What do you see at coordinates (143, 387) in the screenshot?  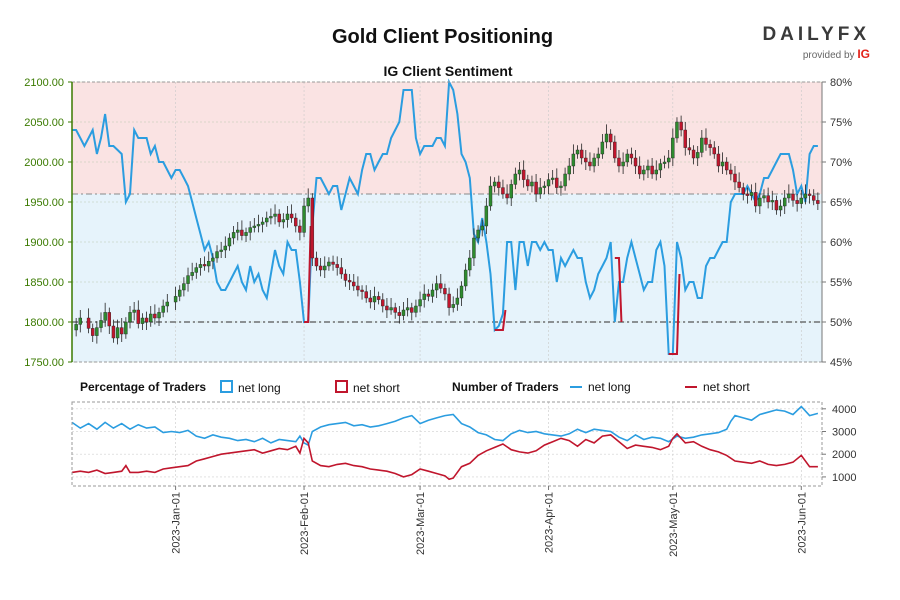 I see `legend-pct-title: Percentage of Traders` at bounding box center [143, 387].